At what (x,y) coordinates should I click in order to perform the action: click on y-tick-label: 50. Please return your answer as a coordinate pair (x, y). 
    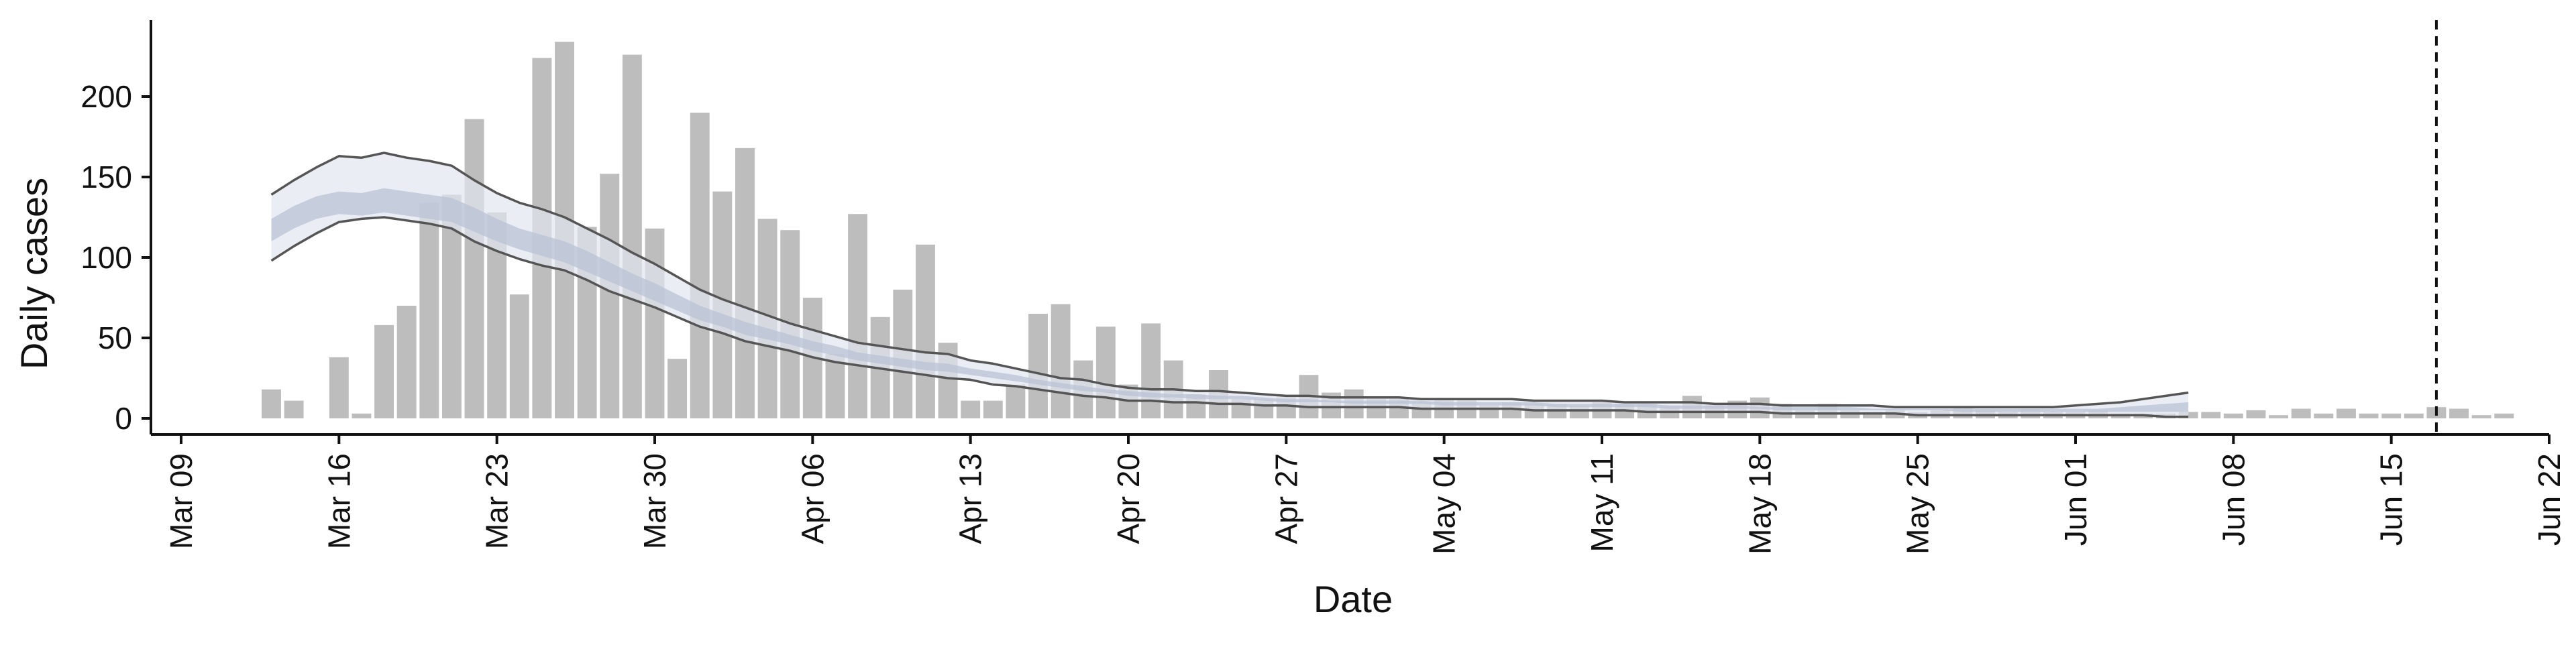
    Looking at the image, I should click on (115, 337).